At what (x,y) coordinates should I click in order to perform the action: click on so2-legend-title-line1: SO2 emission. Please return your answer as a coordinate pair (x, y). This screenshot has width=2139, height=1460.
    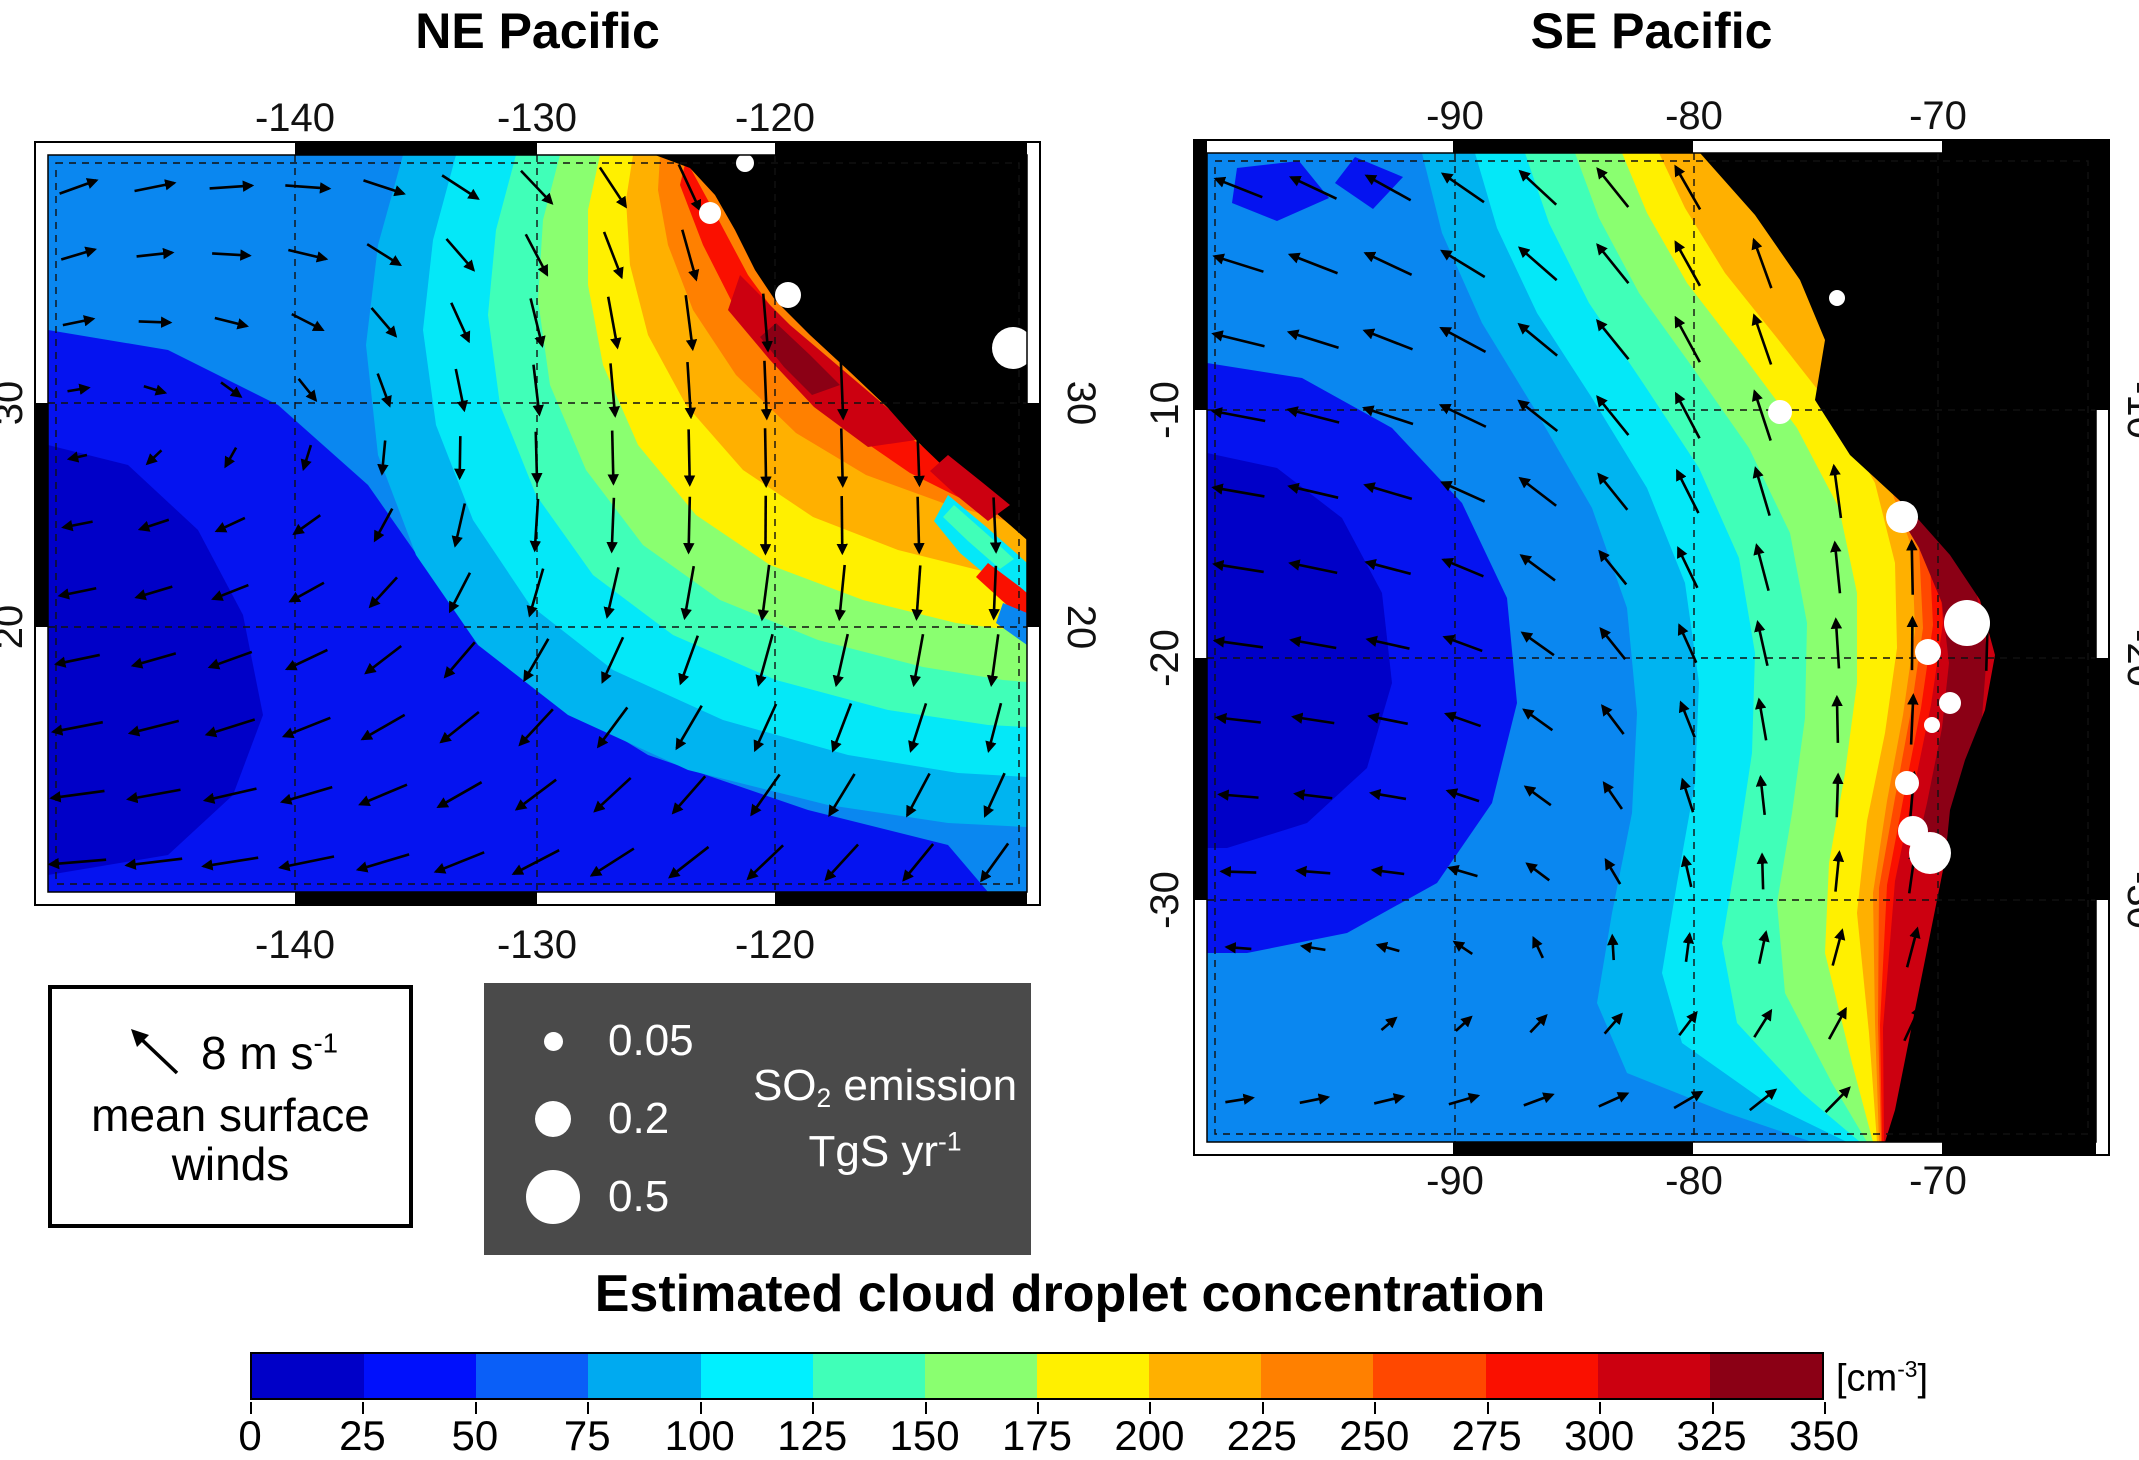
    Looking at the image, I should click on (885, 1086).